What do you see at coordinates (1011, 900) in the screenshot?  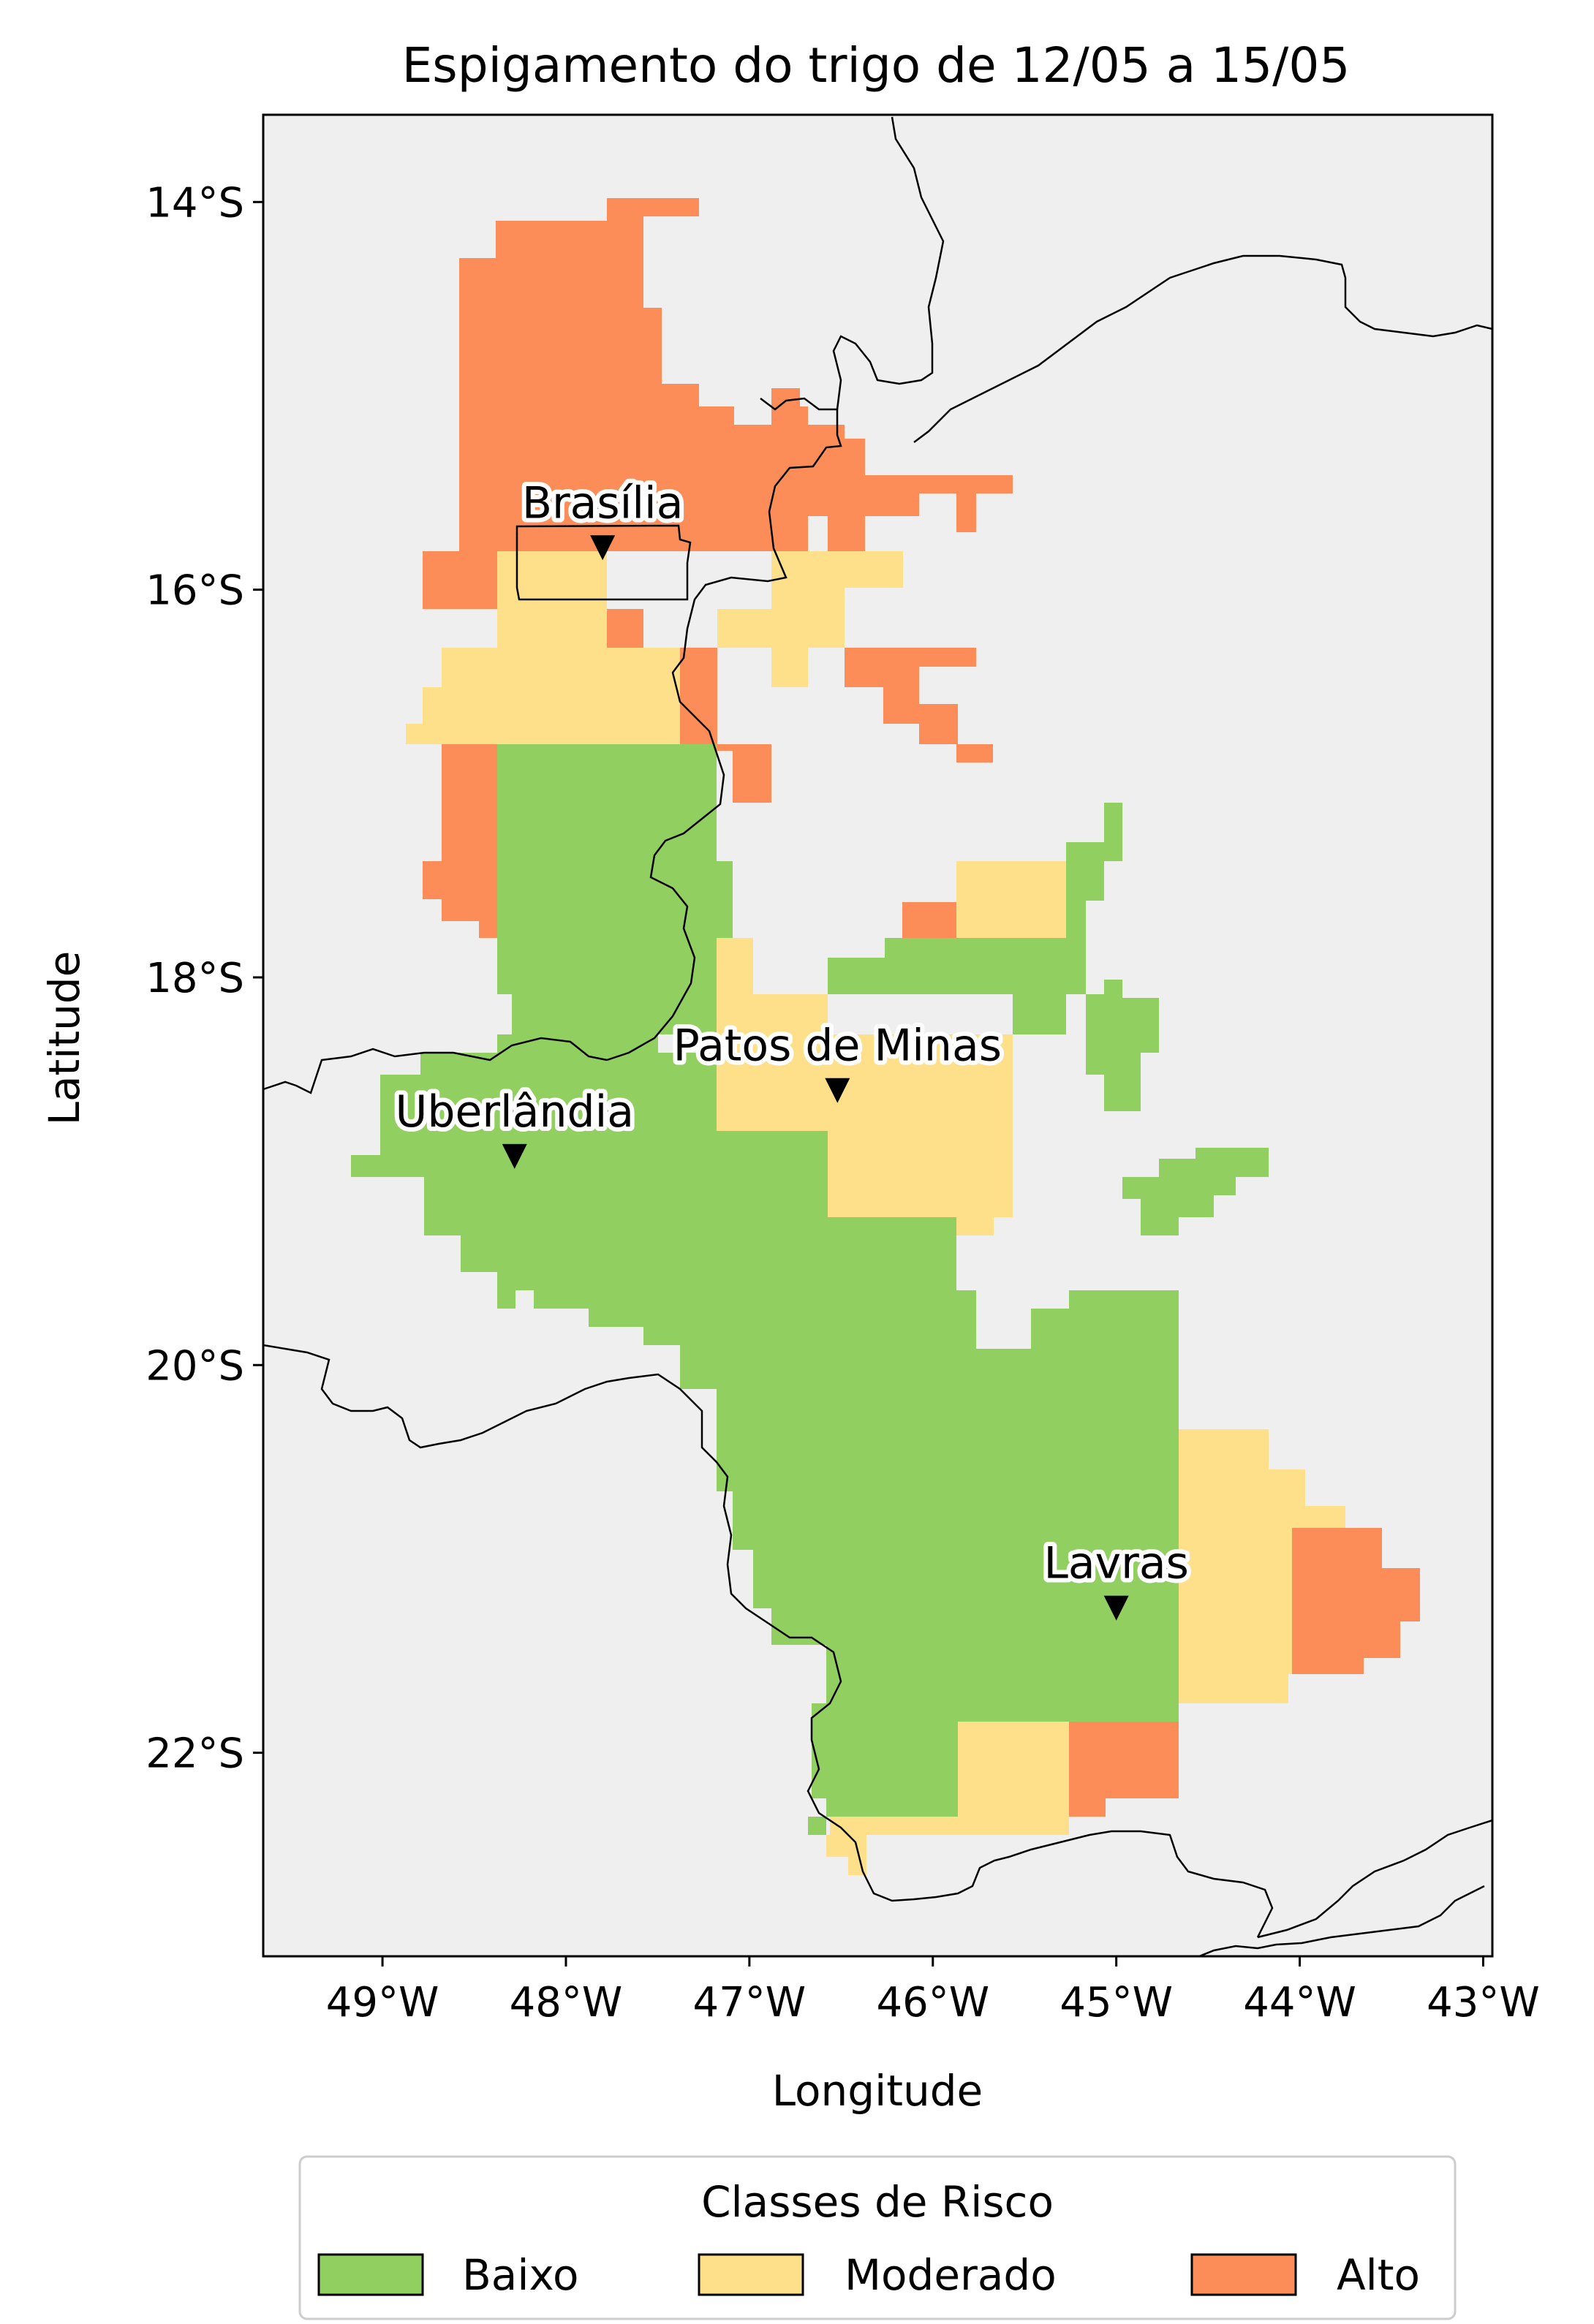 I see `risk-region-moderado-northeast` at bounding box center [1011, 900].